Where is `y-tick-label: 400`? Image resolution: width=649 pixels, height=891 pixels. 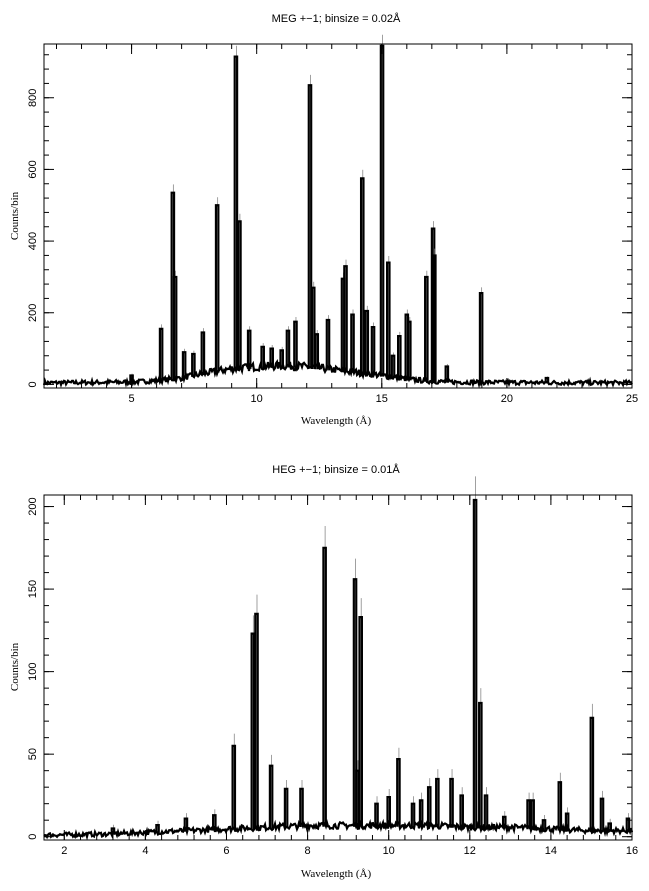
y-tick-label: 400 is located at coordinates (33, 241).